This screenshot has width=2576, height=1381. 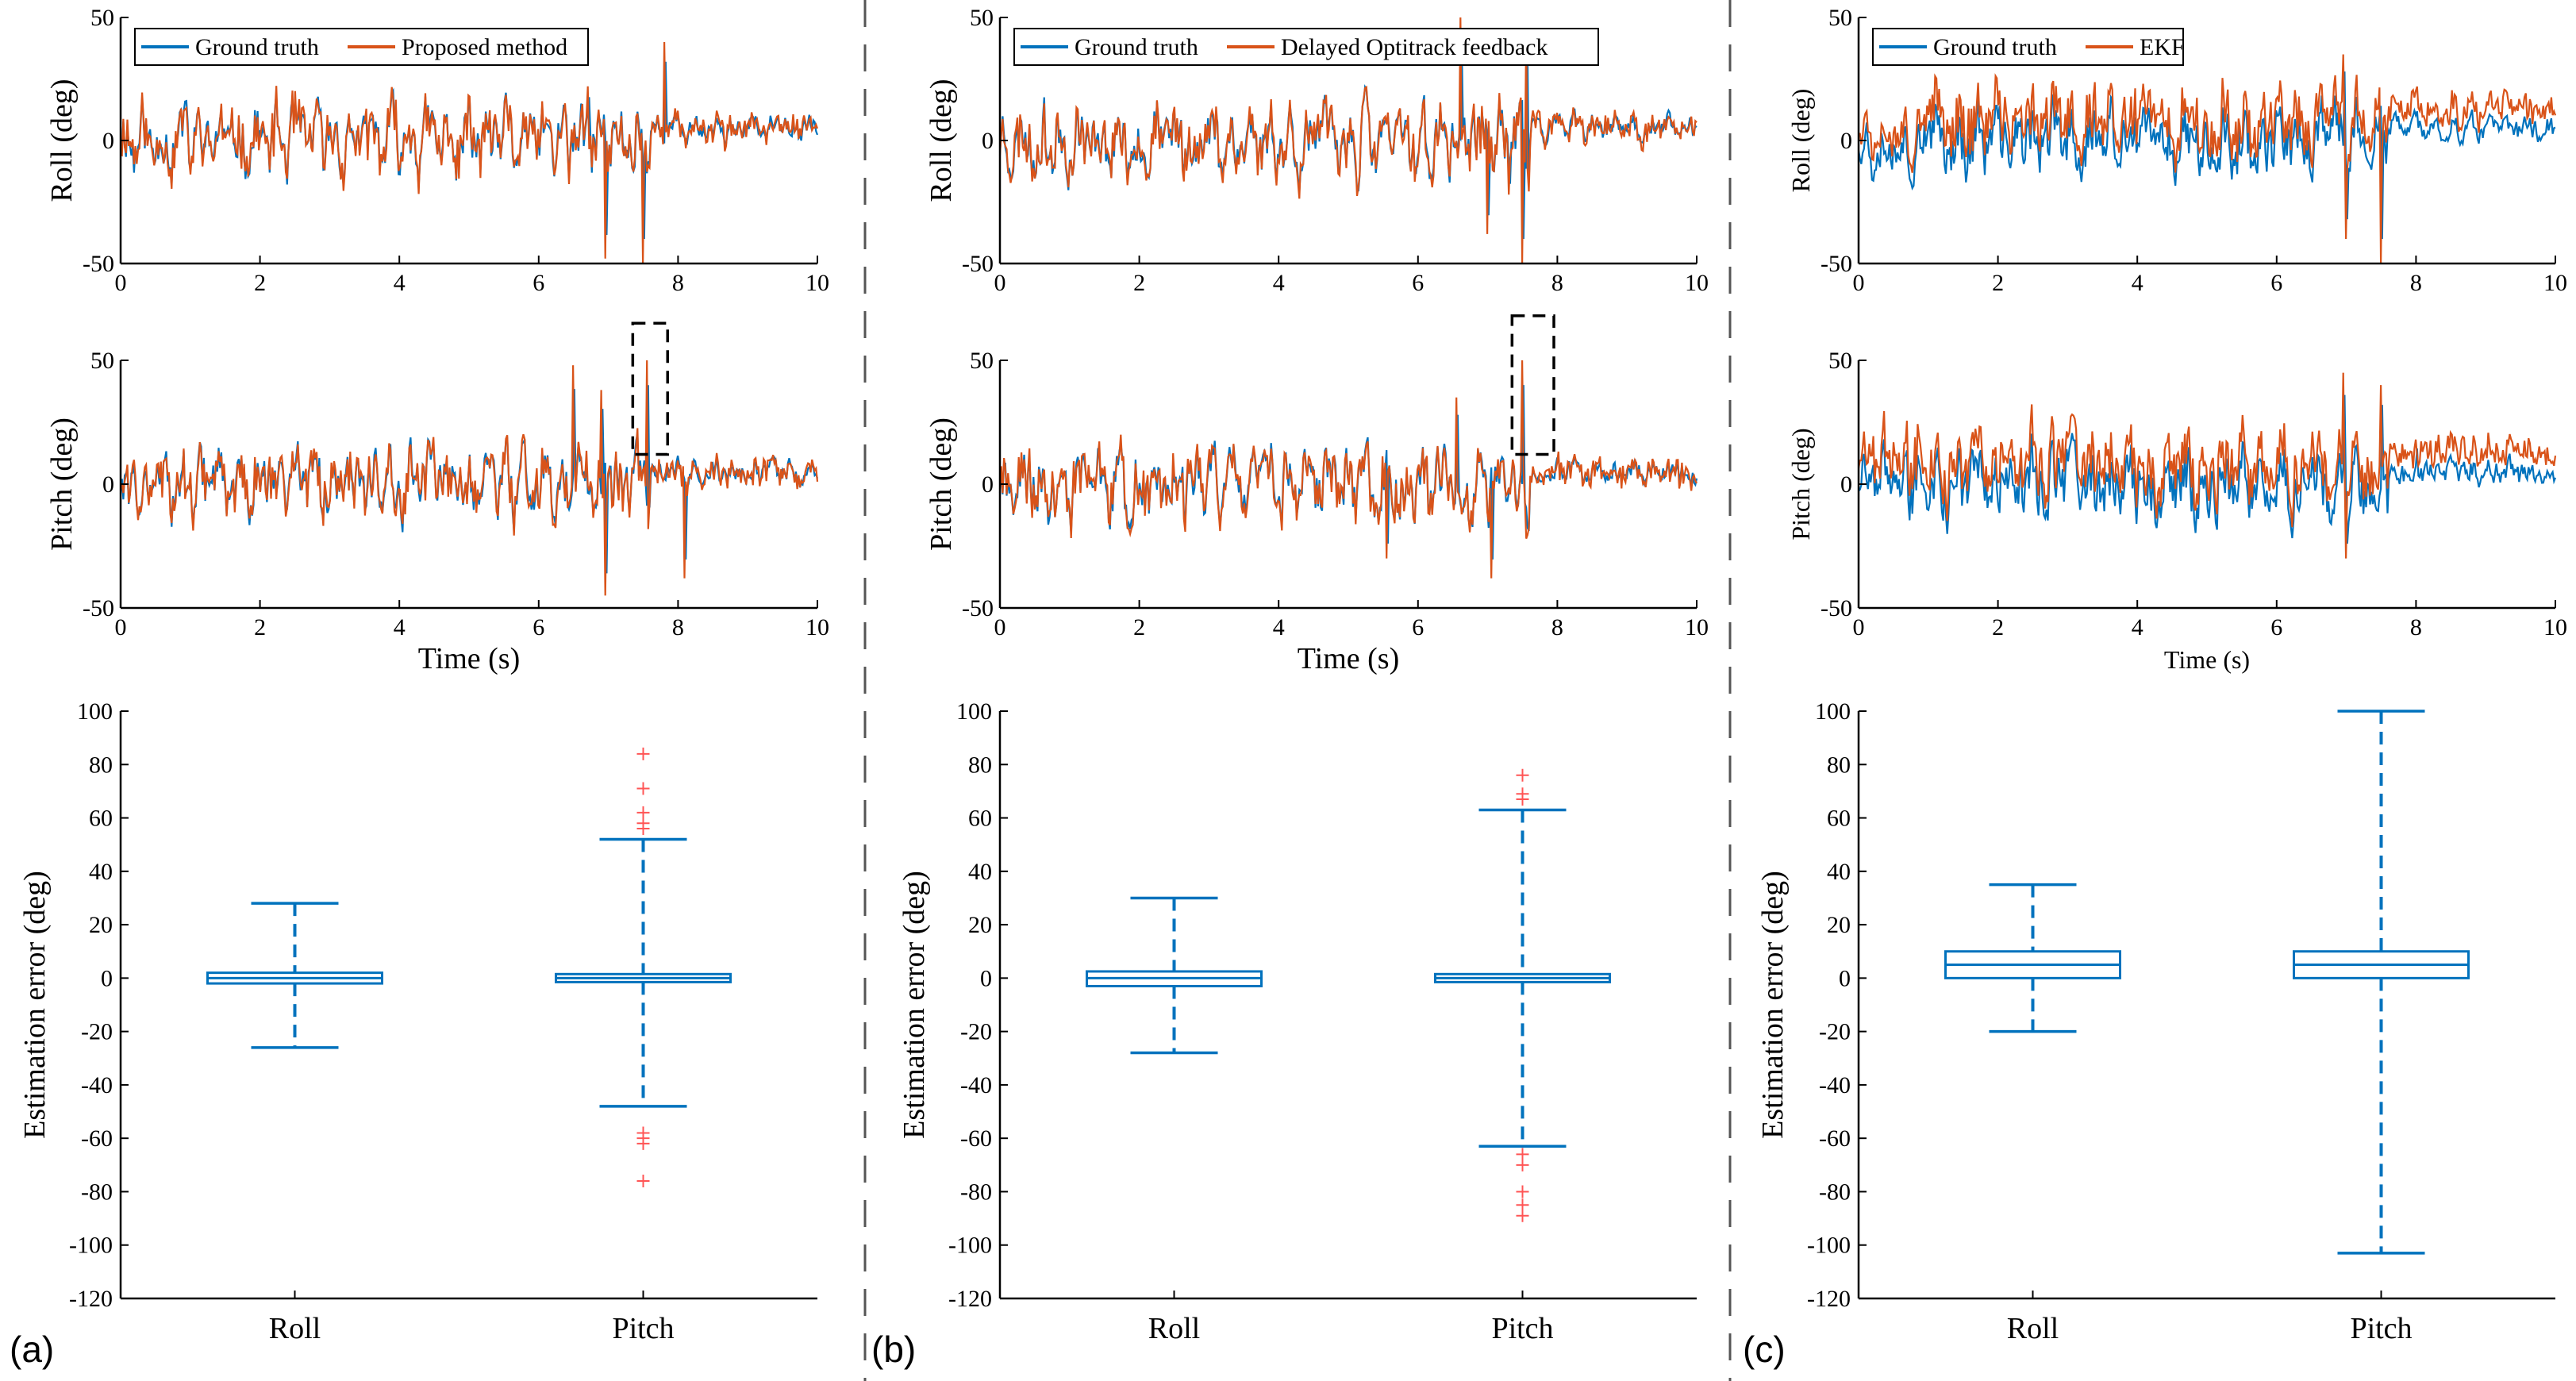 What do you see at coordinates (32, 1349) in the screenshot?
I see `panel-label: (a)` at bounding box center [32, 1349].